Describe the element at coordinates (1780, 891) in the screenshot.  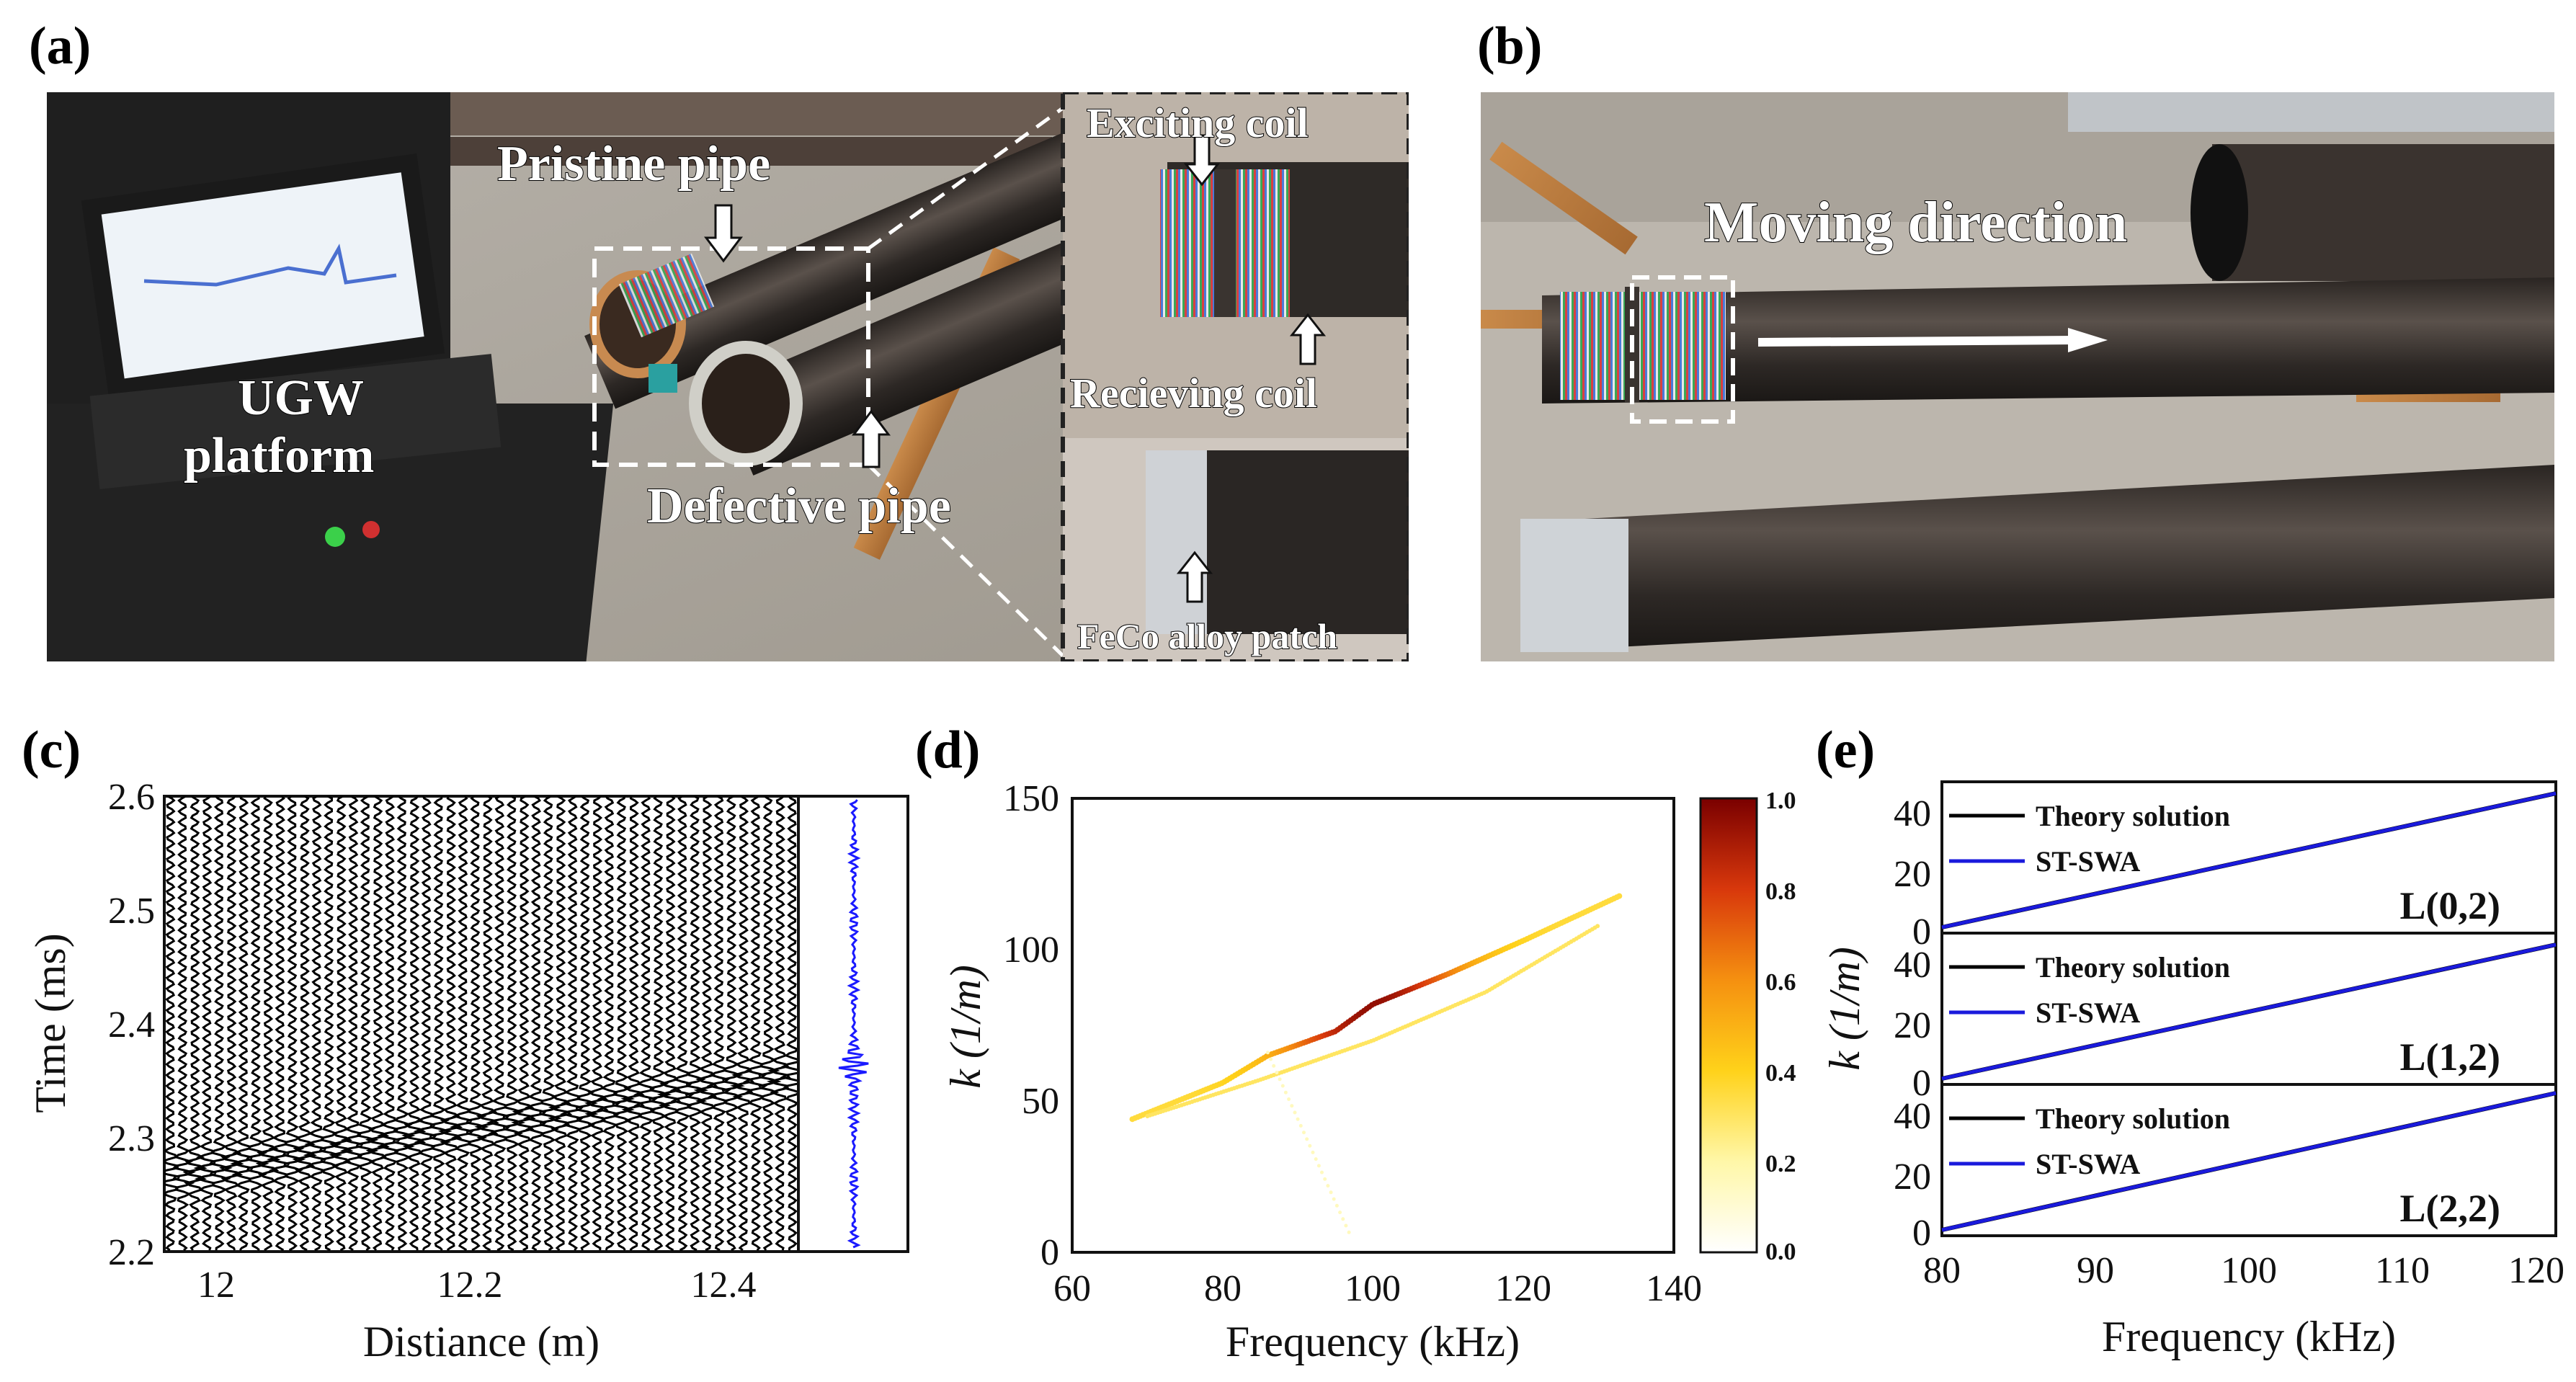
I see `colorbar-tick: 0.8` at that location.